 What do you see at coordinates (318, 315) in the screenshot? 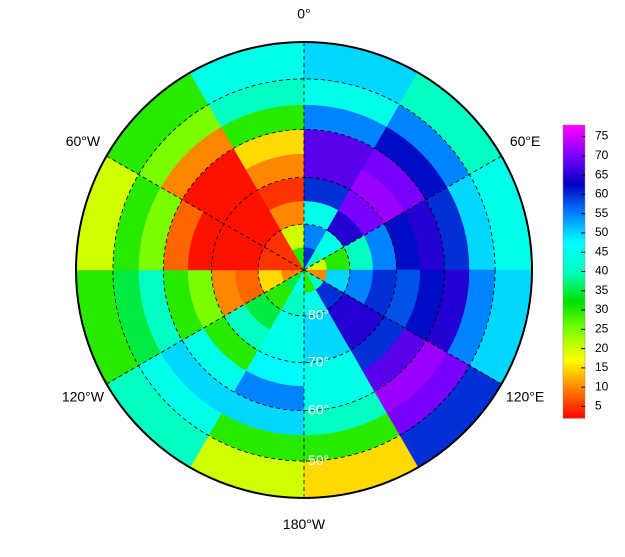
I see `parallel-label: 80°` at bounding box center [318, 315].